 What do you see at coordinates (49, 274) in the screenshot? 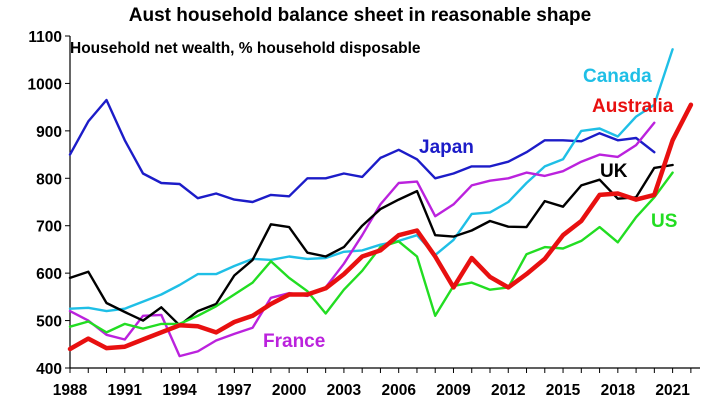
I see `y-tick-label: 600` at bounding box center [49, 274].